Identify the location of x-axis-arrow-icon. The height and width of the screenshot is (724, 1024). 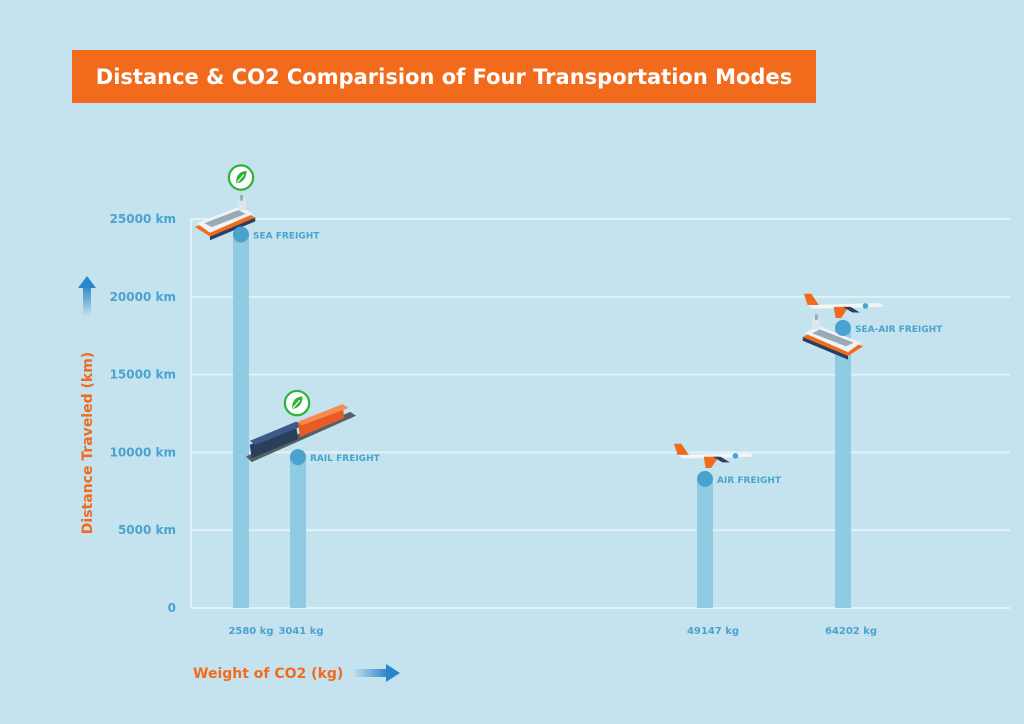
(393, 673).